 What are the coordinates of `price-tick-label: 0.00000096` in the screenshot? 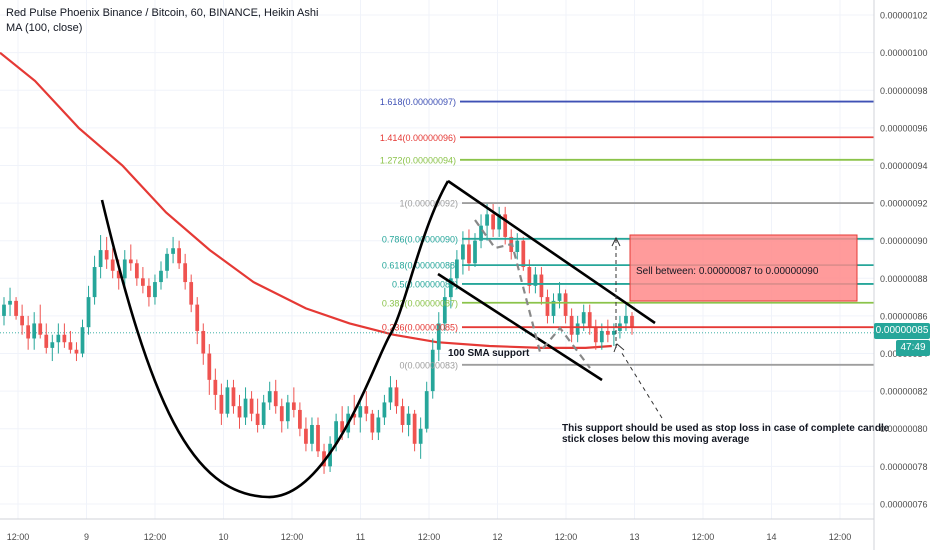 It's located at (904, 128).